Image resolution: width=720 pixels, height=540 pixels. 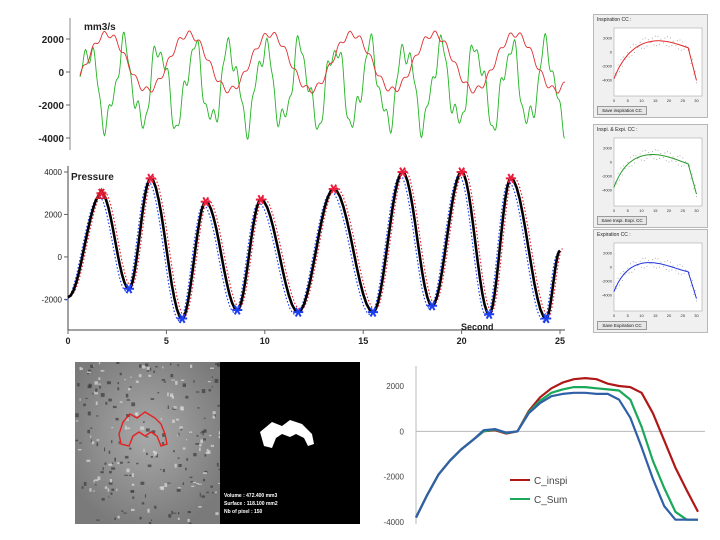 I want to click on side-panel-save-button: Save Inspi. Expi. CC, so click(x=622, y=220).